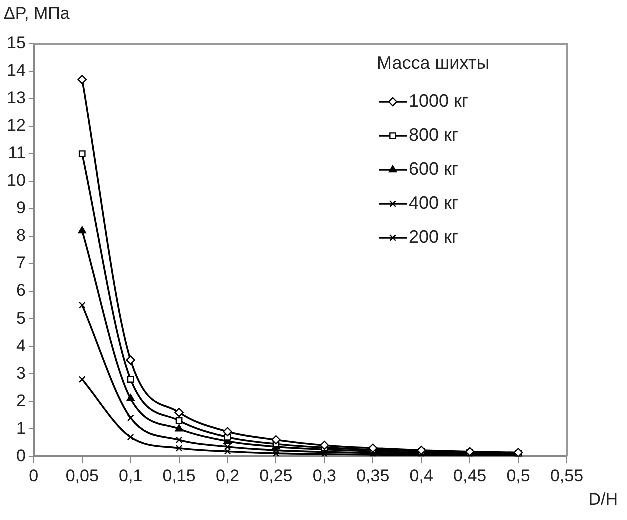 The image size is (627, 520). I want to click on x-axis-title: D/H, so click(603, 500).